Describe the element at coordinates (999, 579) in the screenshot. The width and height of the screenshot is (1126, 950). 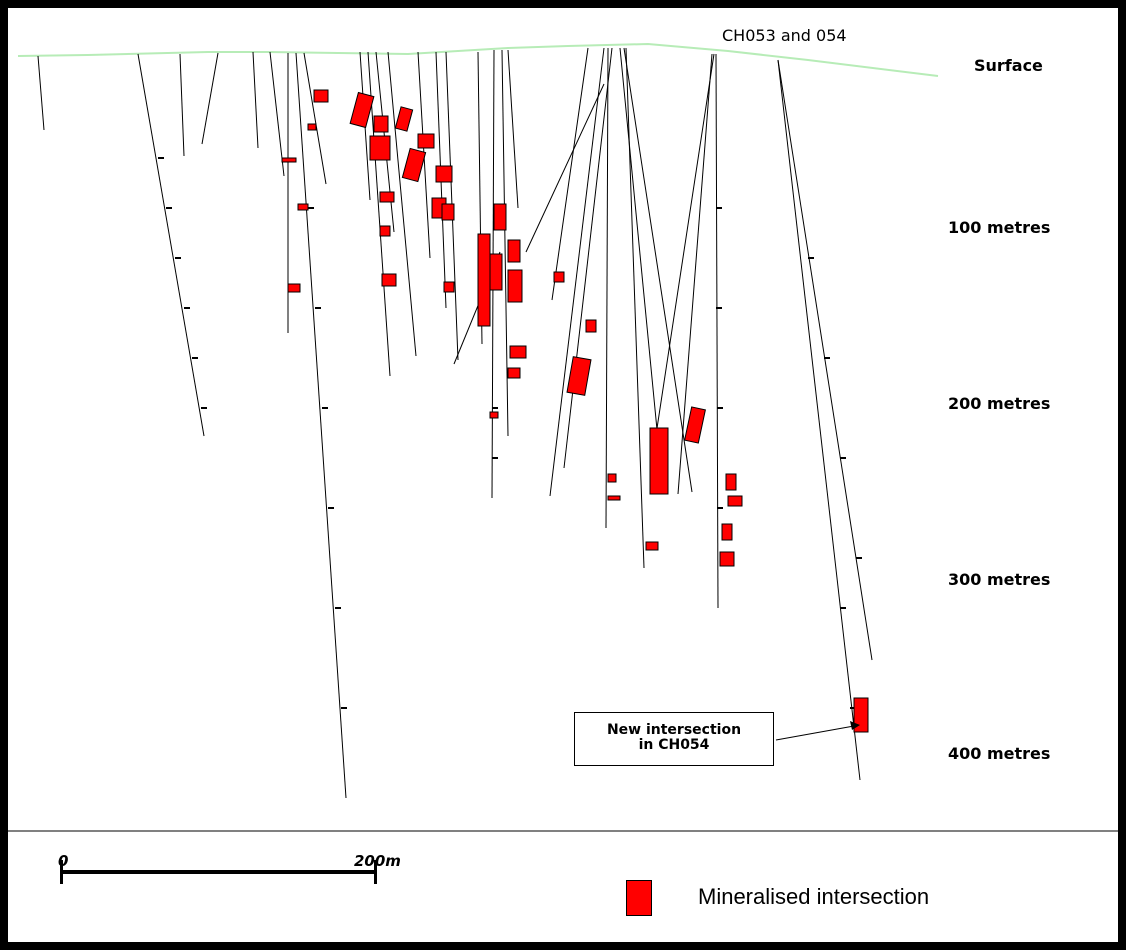
I see `depth-label-300: 300 metres` at that location.